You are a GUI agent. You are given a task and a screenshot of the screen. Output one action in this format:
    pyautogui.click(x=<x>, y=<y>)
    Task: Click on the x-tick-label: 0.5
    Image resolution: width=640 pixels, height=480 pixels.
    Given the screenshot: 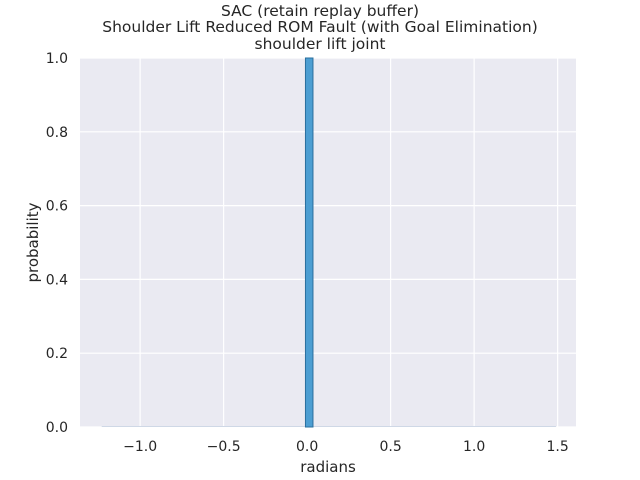 What is the action you would take?
    pyautogui.click(x=390, y=447)
    